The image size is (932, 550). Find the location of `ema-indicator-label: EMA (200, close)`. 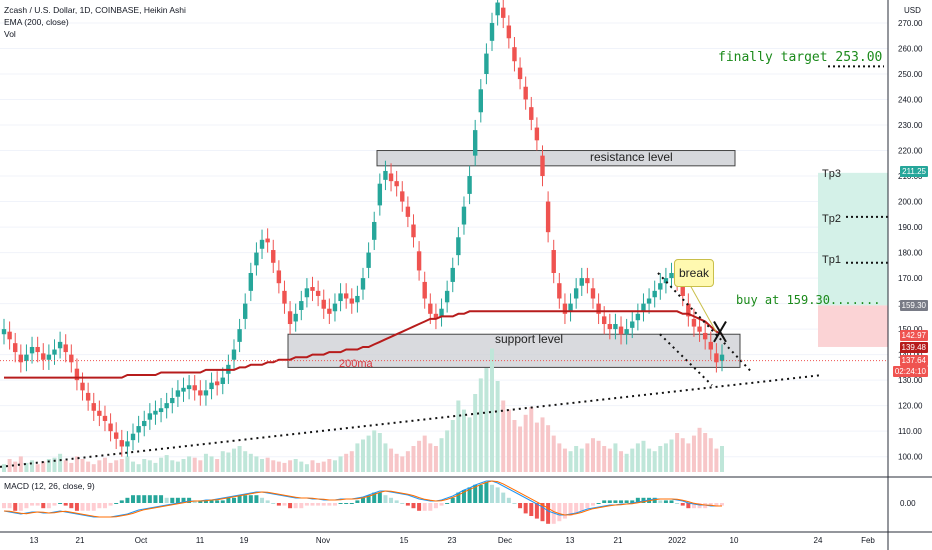

ema-indicator-label: EMA (200, close) is located at coordinates (36, 22).